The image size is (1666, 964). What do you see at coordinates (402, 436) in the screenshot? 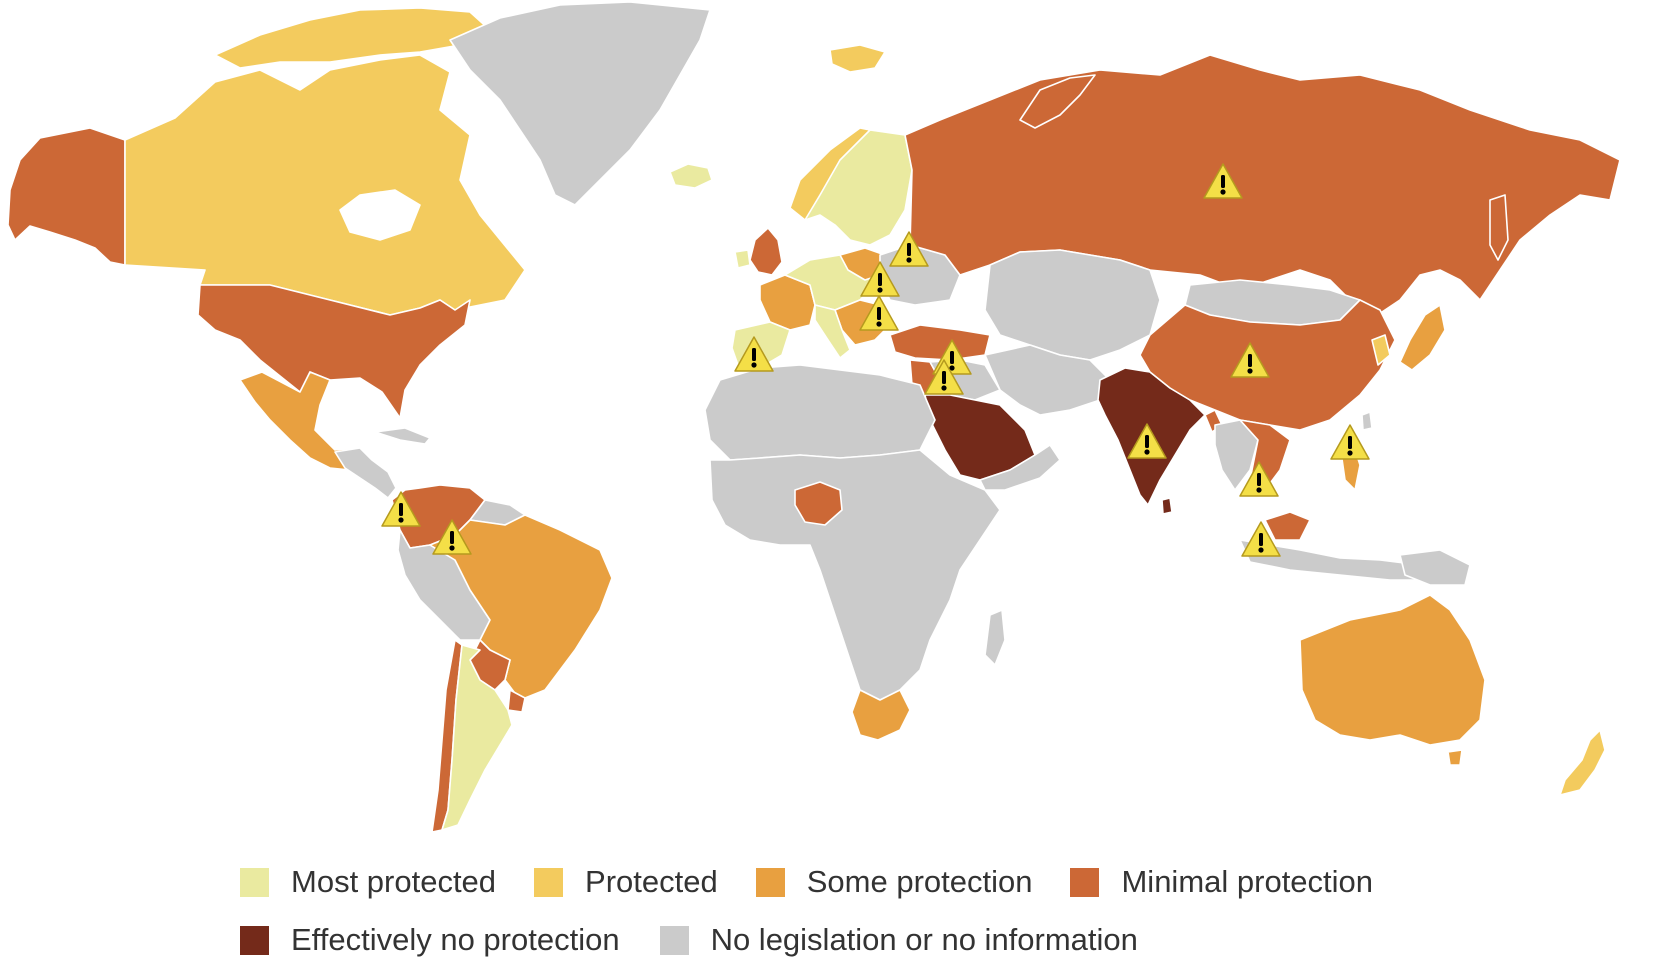
I see `region-cuba-caribbean` at bounding box center [402, 436].